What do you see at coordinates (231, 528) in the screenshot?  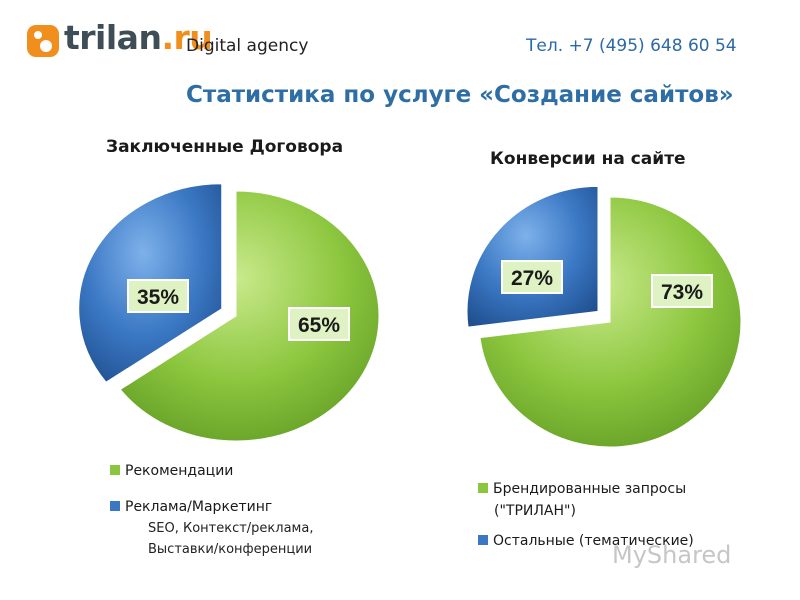 I see `chart1-legend-note-line1: SEO, Контекст/реклама,` at bounding box center [231, 528].